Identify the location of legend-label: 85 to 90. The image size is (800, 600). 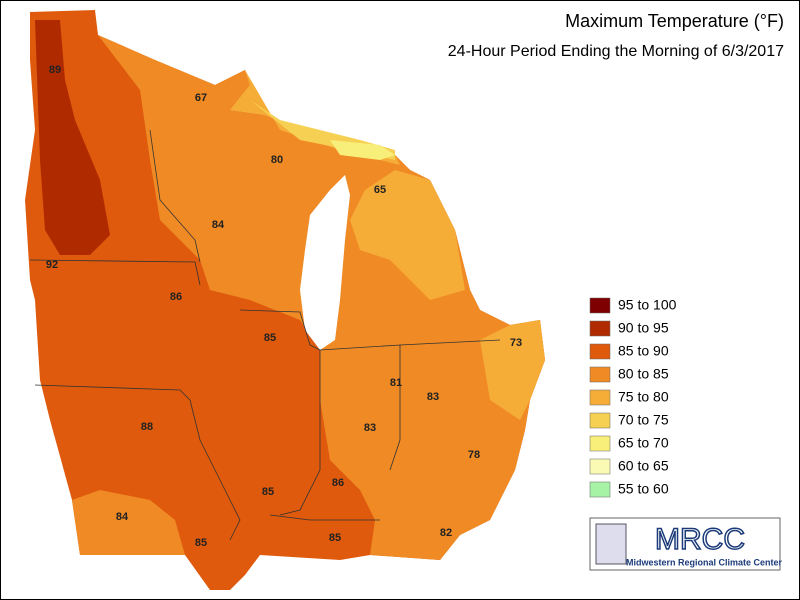
(643, 351).